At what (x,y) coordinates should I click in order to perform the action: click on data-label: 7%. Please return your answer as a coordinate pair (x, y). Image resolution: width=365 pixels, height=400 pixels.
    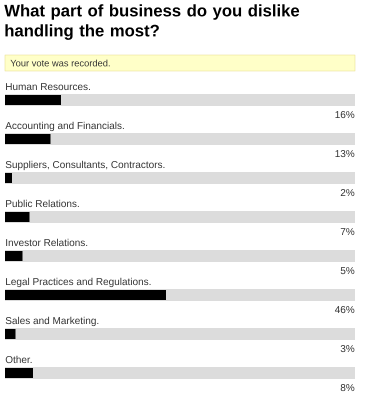
    Looking at the image, I should click on (347, 232).